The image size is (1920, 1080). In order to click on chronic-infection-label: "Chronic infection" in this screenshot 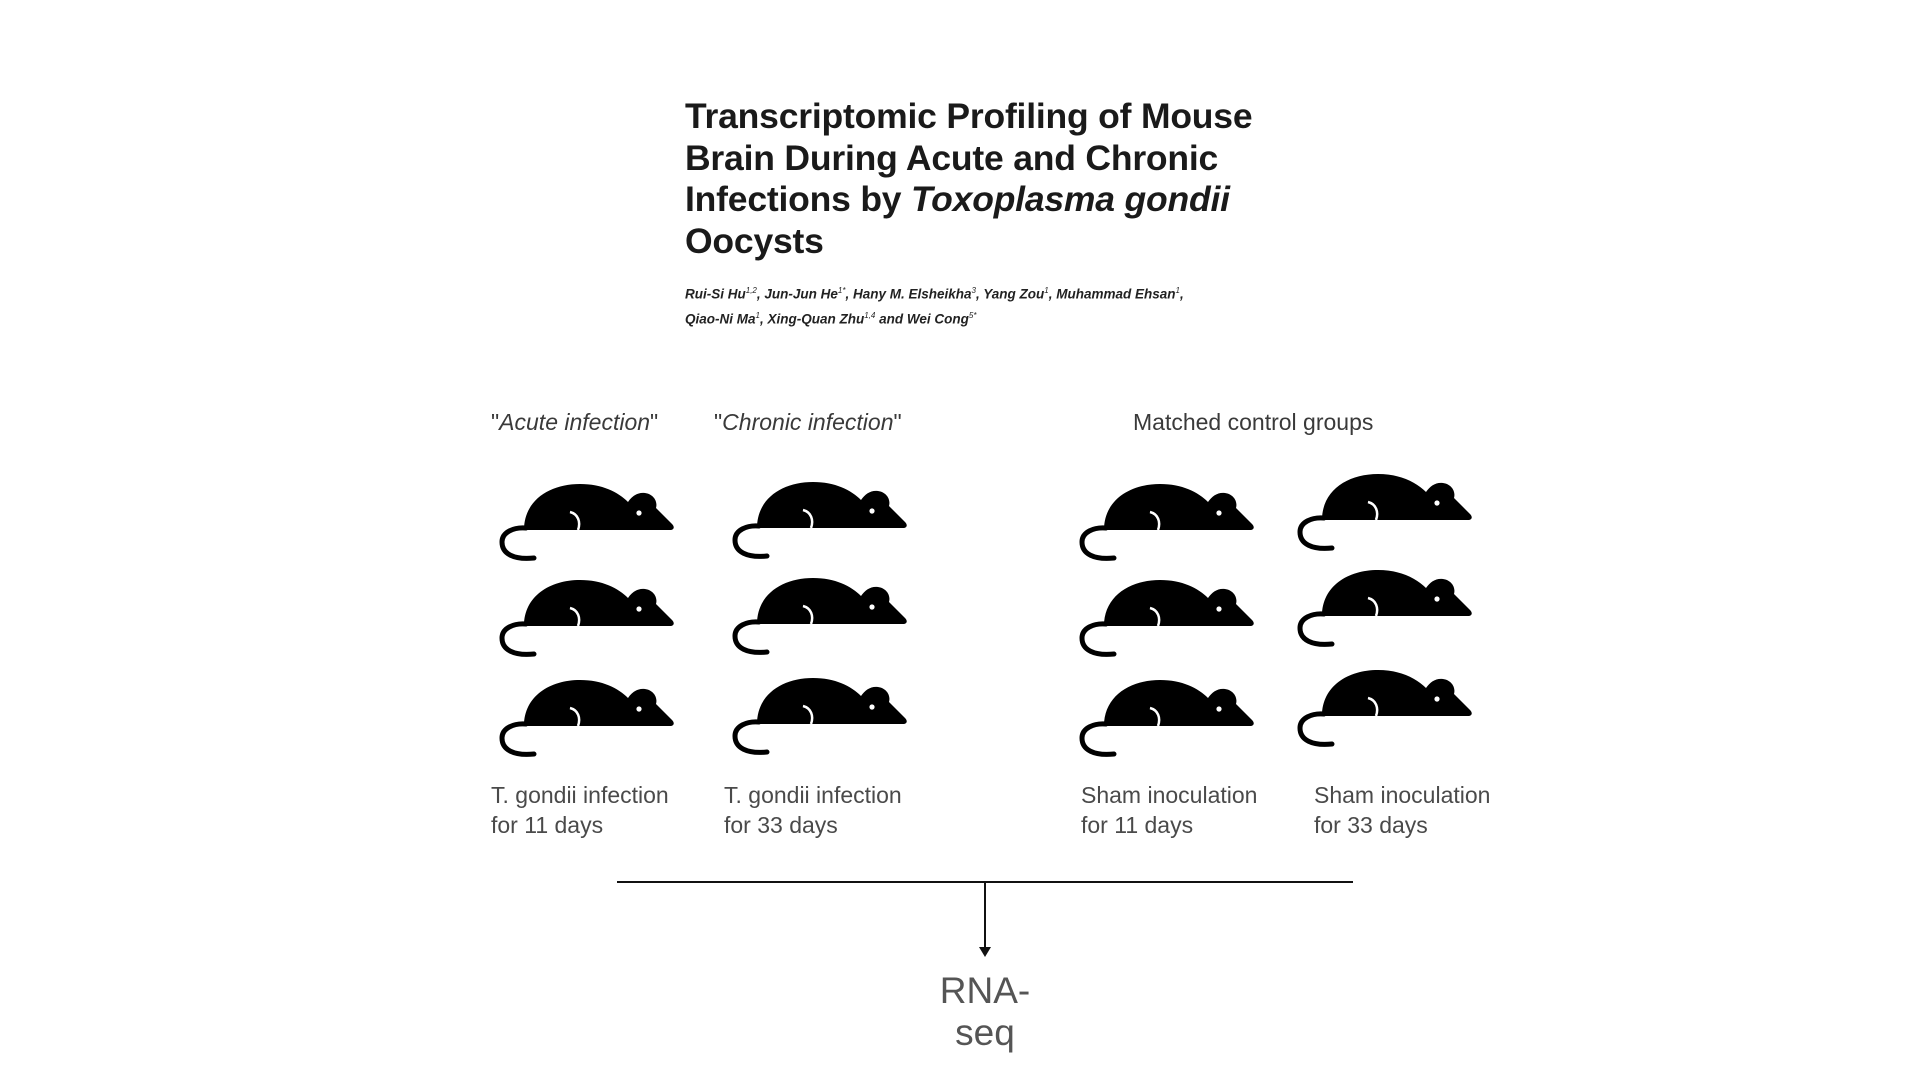, I will do `click(808, 422)`.